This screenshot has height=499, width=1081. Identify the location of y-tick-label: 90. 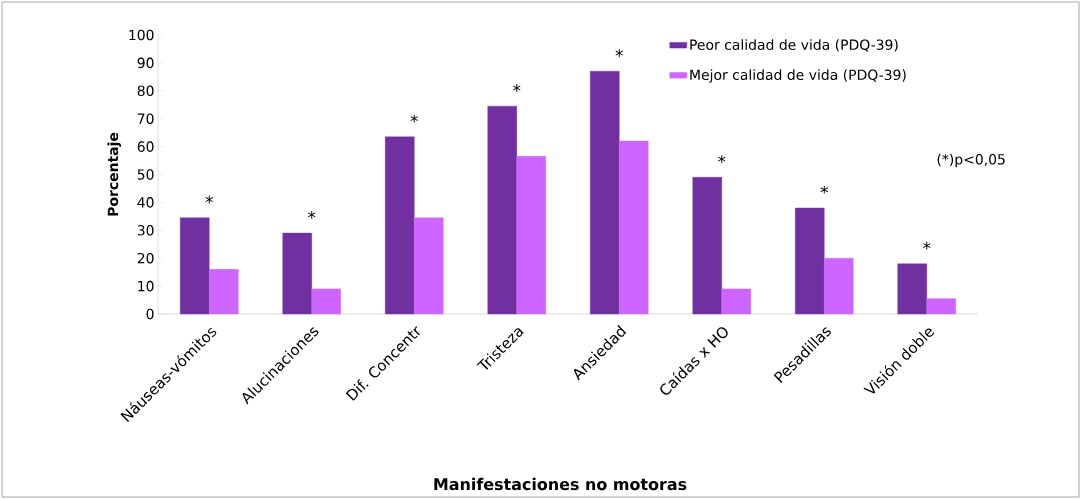
(145, 63).